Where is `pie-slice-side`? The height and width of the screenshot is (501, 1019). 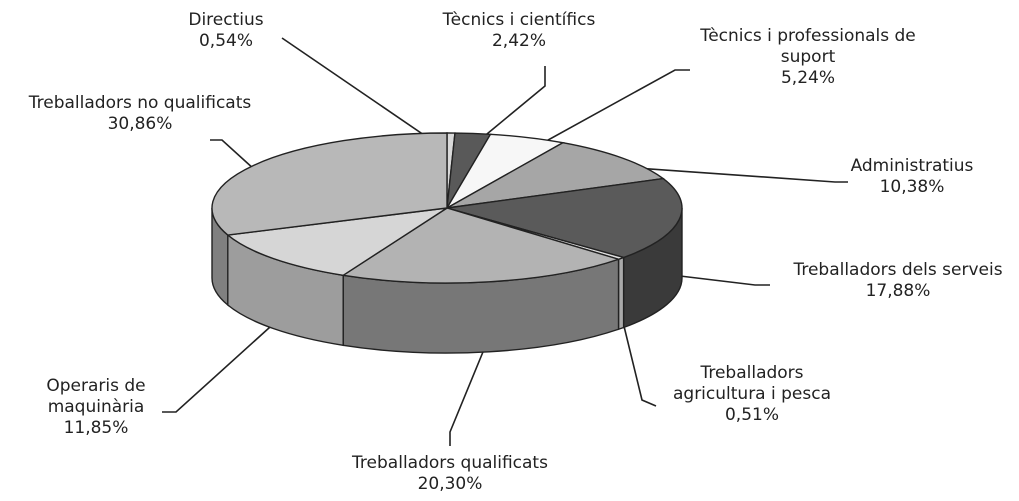
pie-slice-side is located at coordinates (621, 293).